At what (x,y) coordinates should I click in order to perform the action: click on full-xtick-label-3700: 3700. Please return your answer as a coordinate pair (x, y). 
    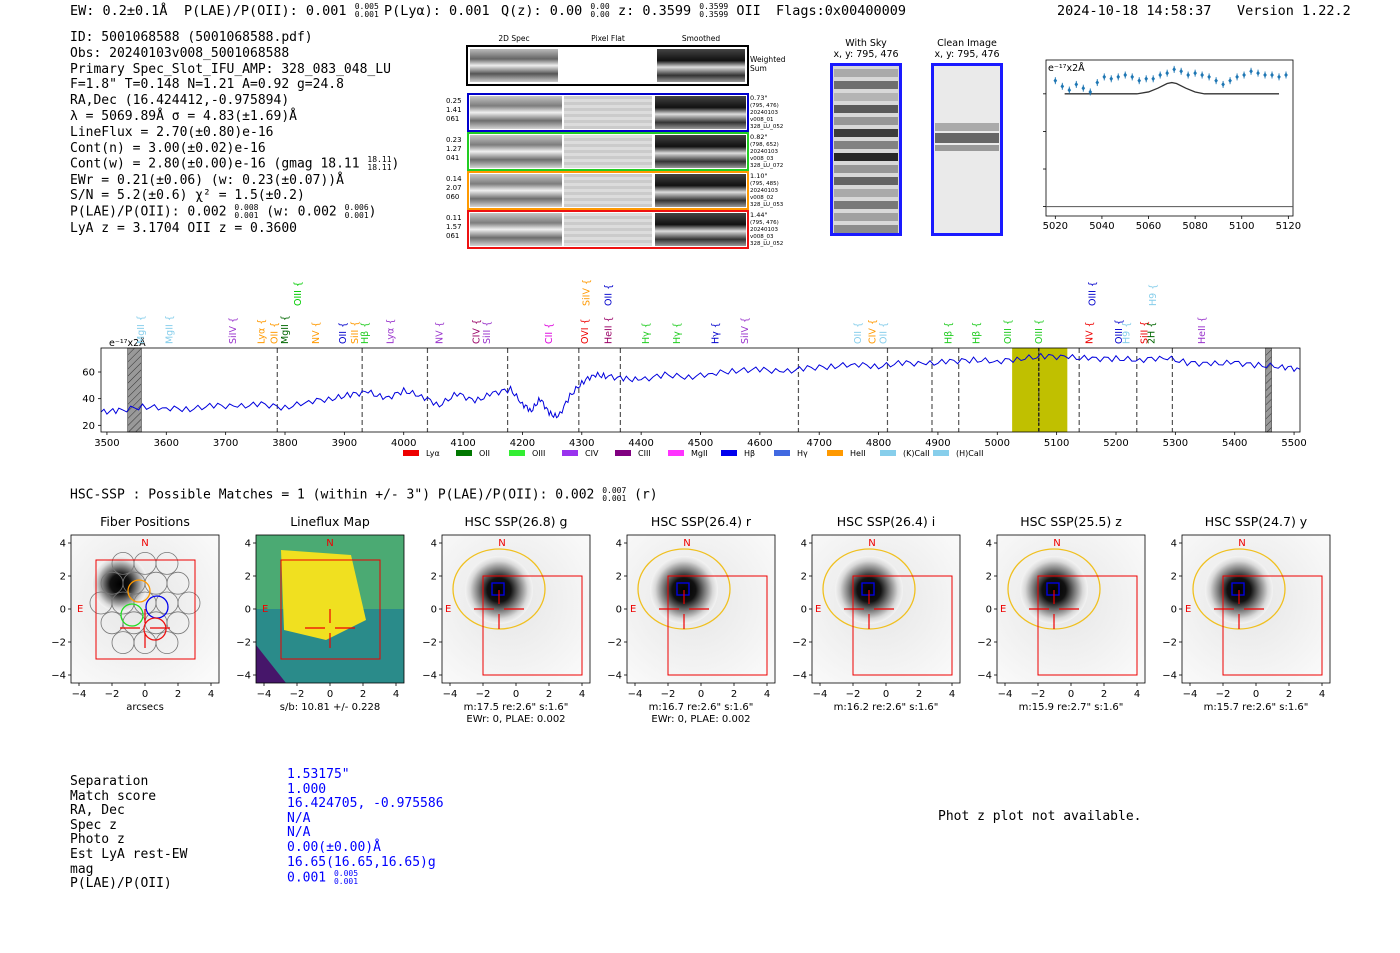
    Looking at the image, I should click on (225, 443).